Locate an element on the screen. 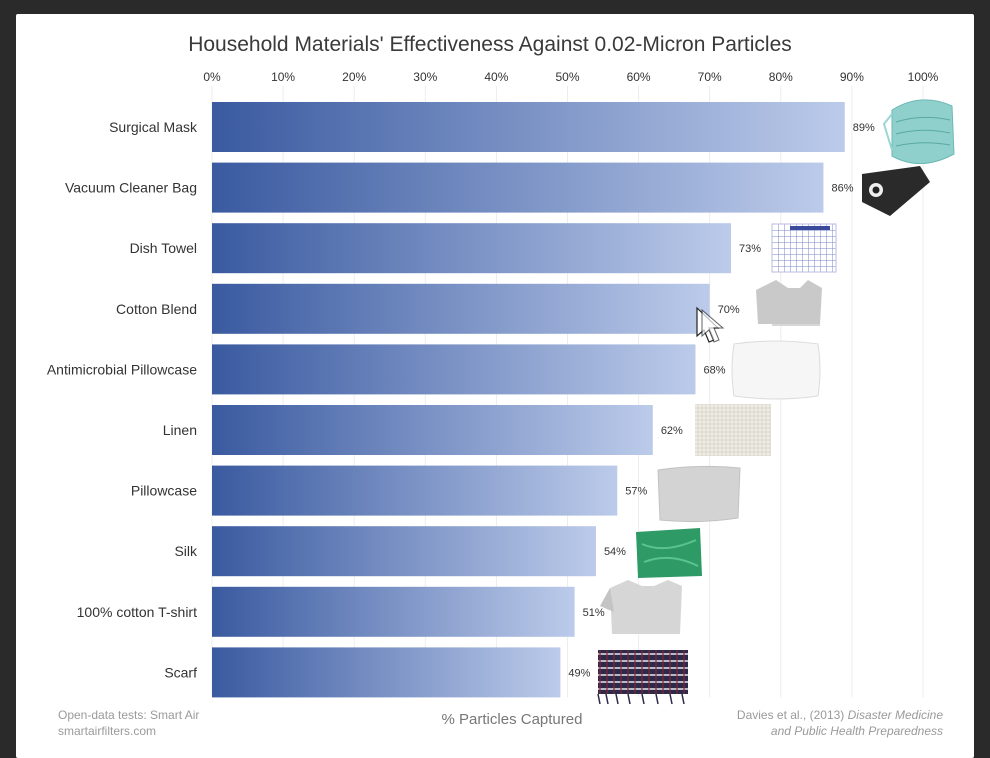 Image resolution: width=990 pixels, height=758 pixels. linen-swatch-icon is located at coordinates (733, 430).